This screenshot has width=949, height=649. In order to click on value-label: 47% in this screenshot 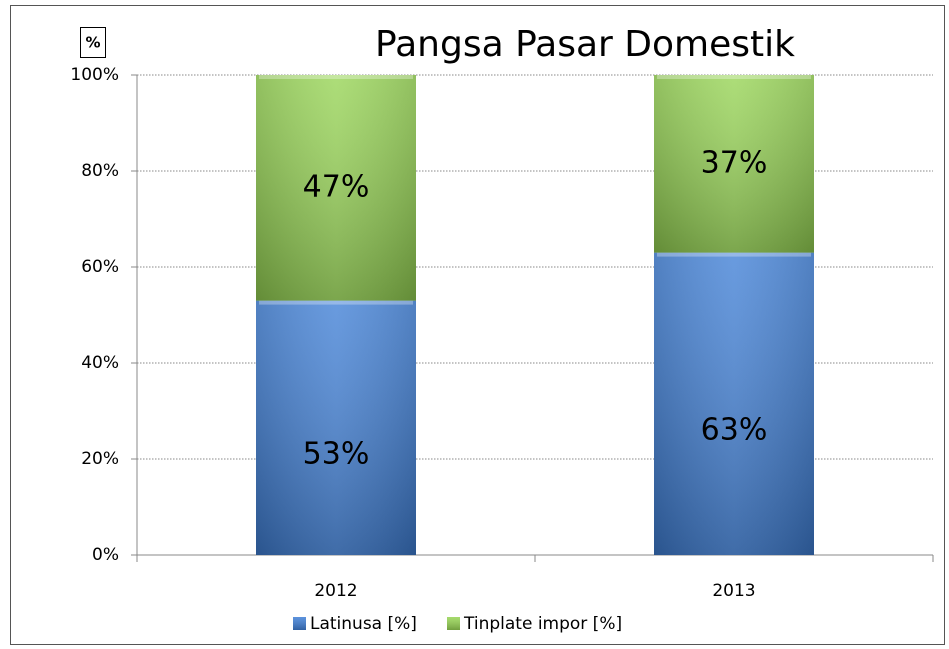, I will do `click(336, 186)`.